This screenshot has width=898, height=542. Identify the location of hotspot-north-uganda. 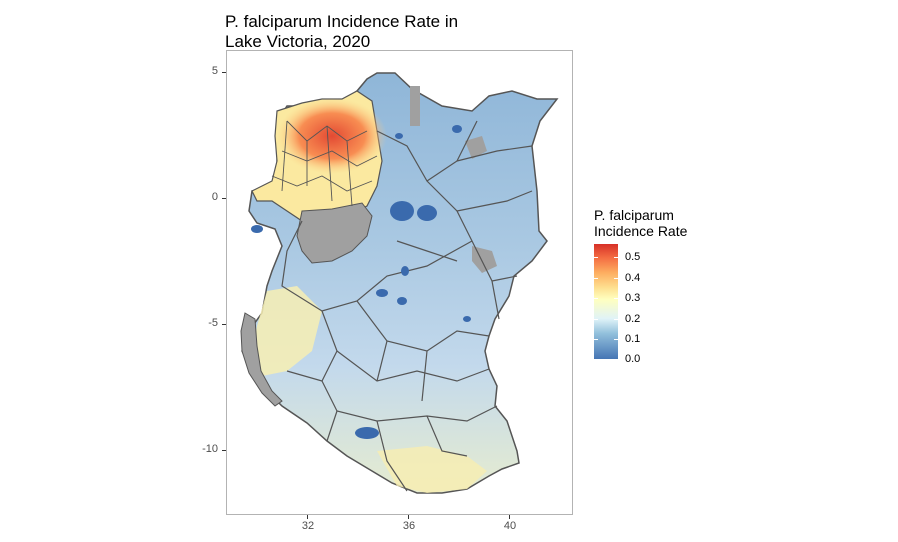
(332, 136).